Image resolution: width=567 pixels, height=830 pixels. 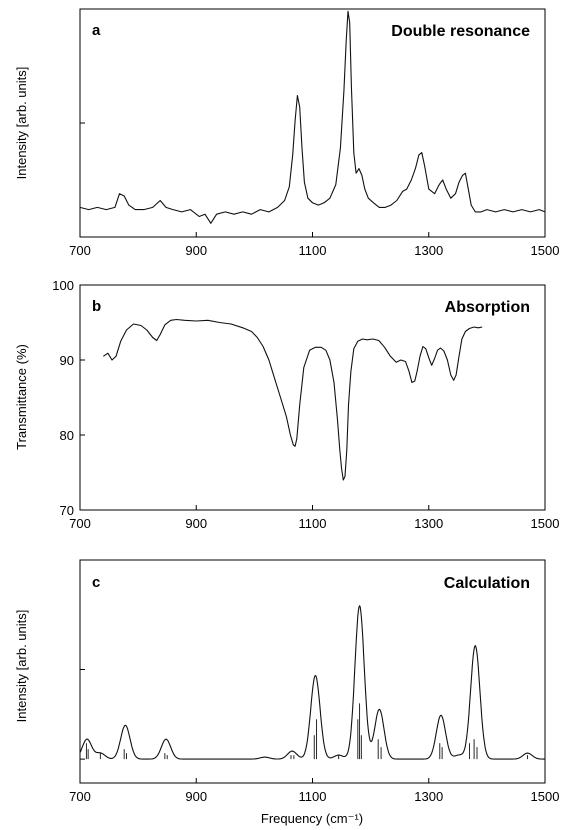 I want to click on panel-b-x-ticks: 700 900 1100 1300 1500, so click(x=314, y=518).